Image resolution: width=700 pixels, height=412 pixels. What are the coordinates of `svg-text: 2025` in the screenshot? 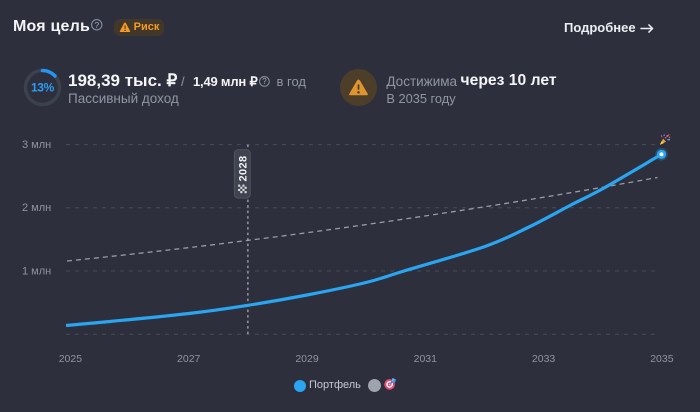 It's located at (71, 359).